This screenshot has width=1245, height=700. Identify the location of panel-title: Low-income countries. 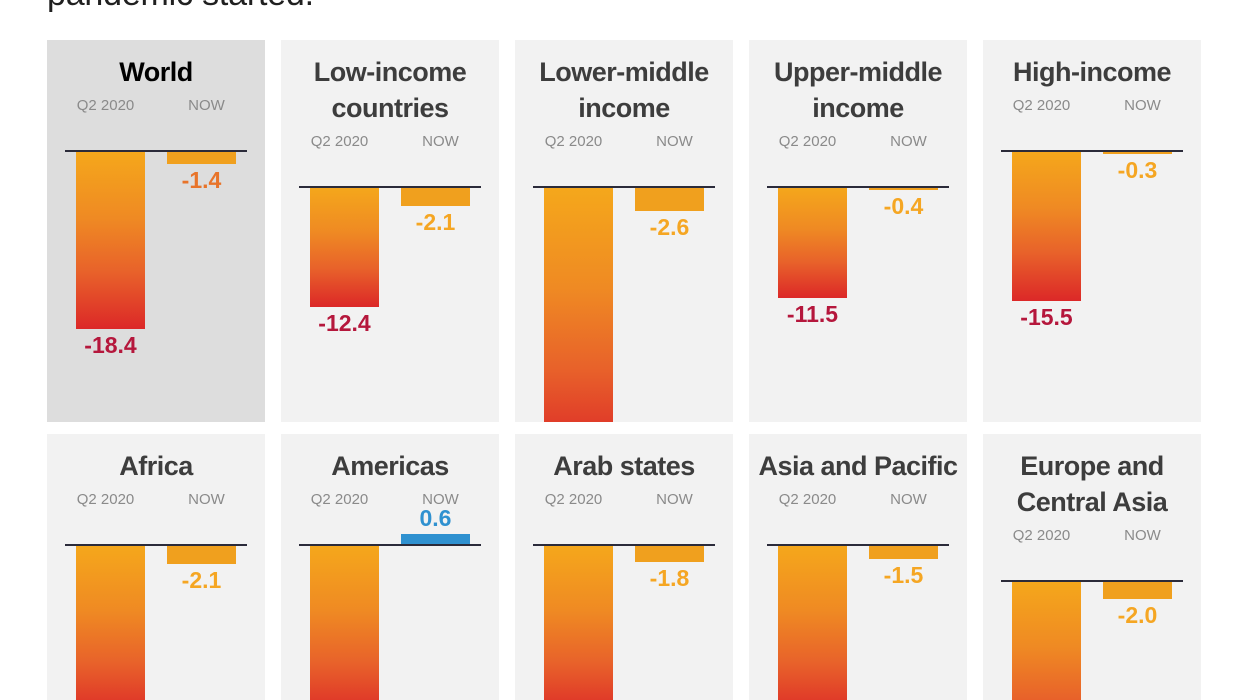
(390, 90).